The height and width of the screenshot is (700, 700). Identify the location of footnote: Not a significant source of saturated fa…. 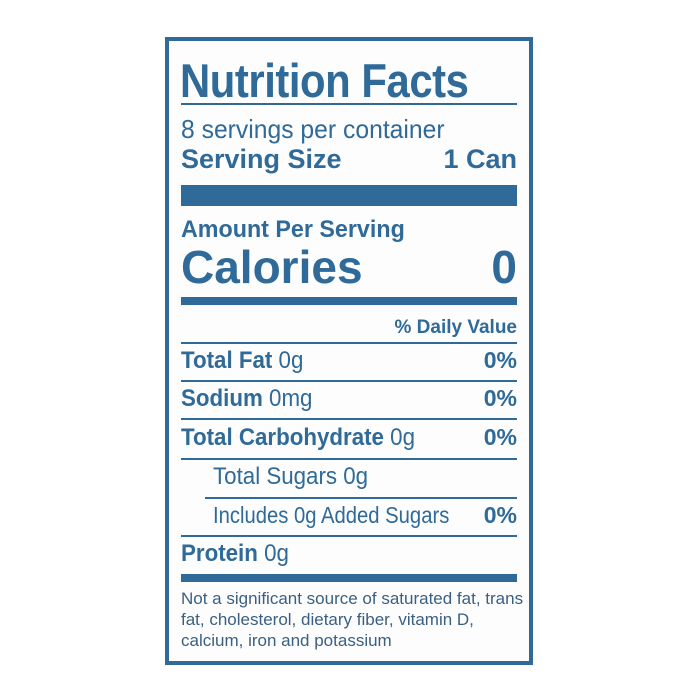
(352, 619).